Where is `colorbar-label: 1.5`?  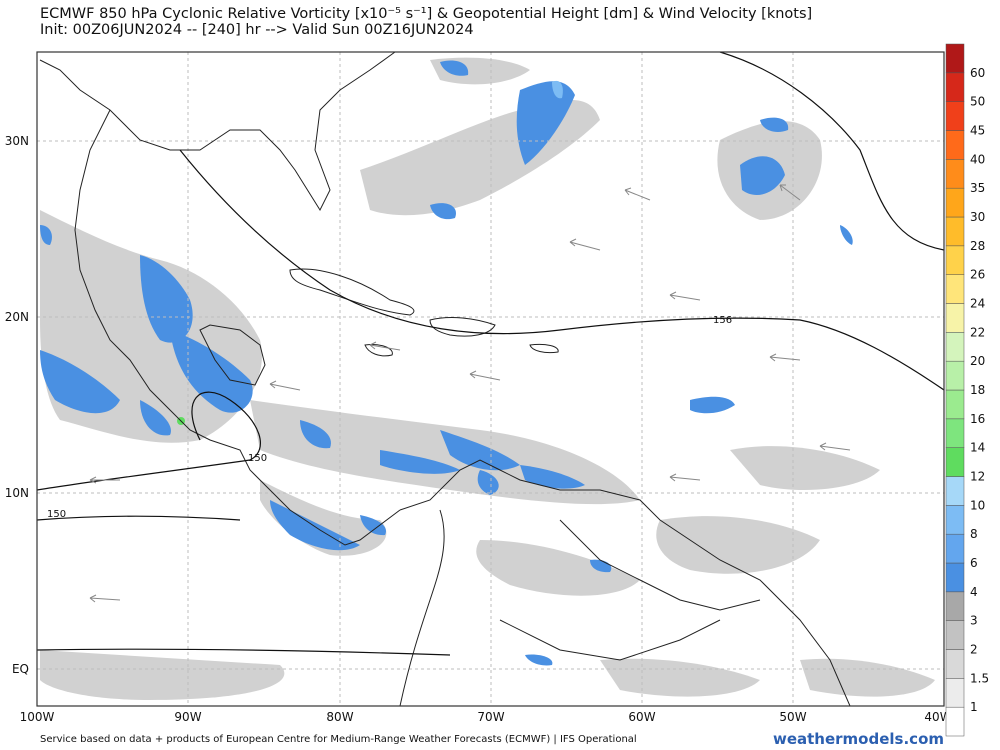
colorbar-label: 1.5 is located at coordinates (979, 678).